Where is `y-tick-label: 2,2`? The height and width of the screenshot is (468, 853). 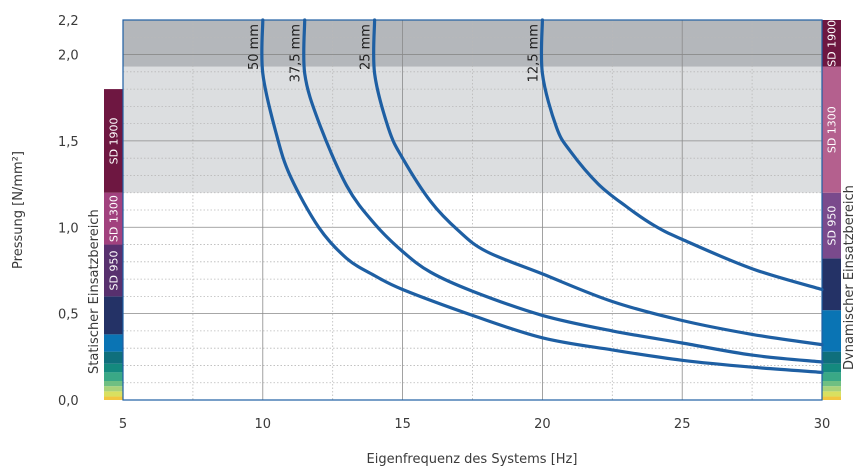 y-tick-label: 2,2 is located at coordinates (68, 21).